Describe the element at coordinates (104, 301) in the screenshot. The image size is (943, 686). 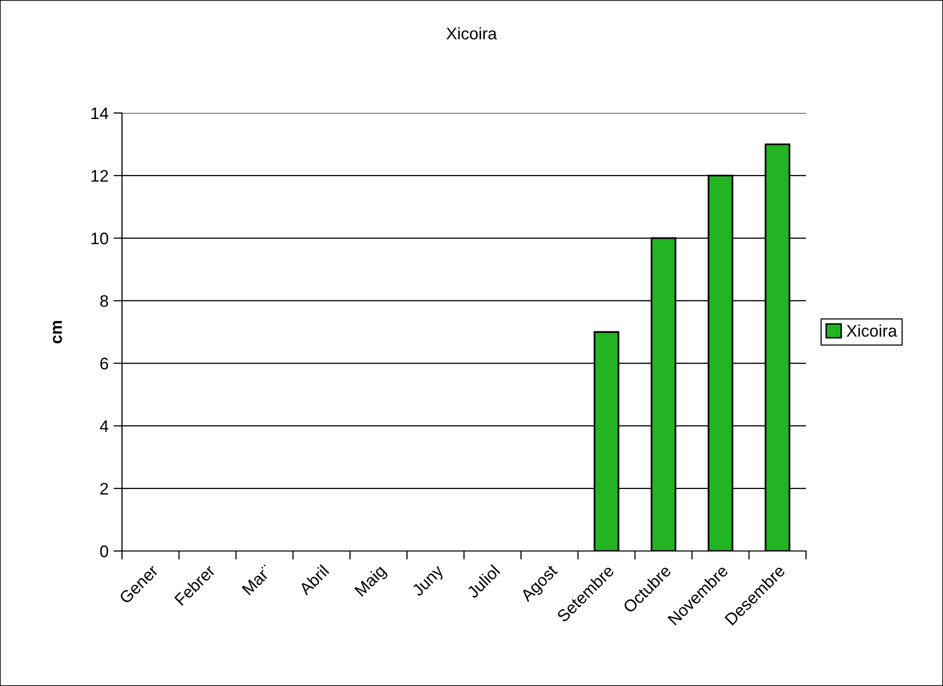
I see `y-tick-label: 8` at that location.